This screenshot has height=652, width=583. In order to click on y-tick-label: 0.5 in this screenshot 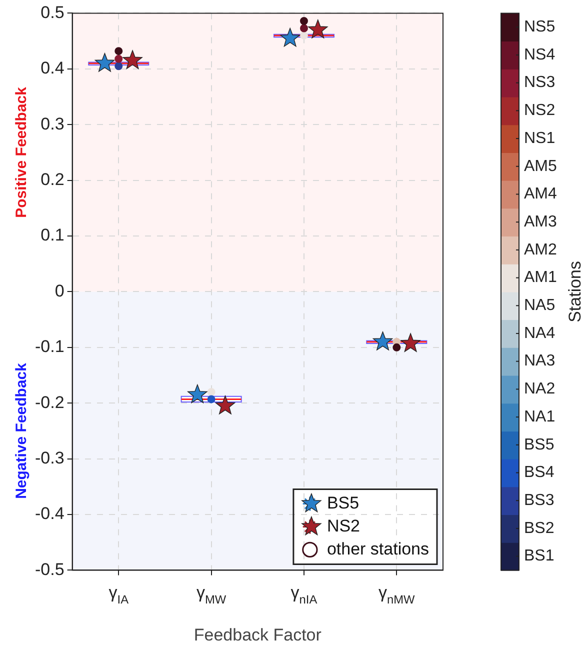, I will do `click(52, 12)`.